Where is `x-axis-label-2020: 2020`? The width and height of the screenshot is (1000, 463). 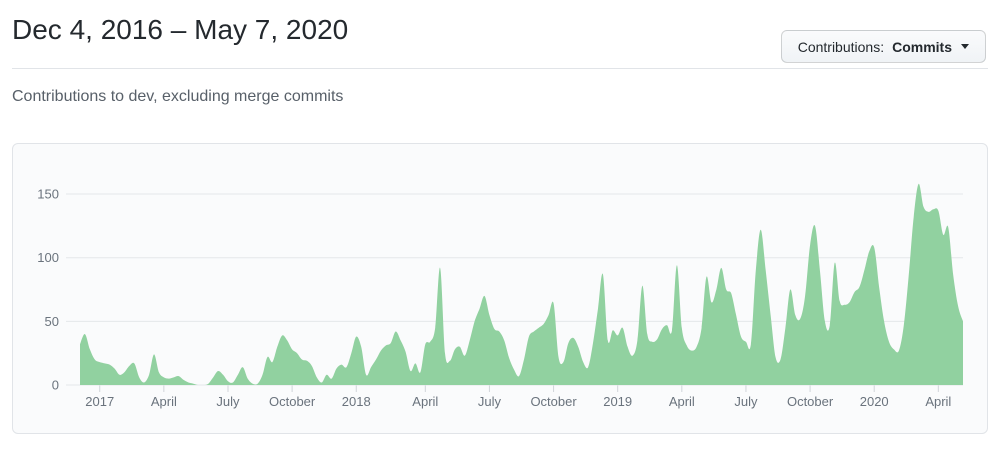 x-axis-label-2020: 2020 is located at coordinates (874, 401).